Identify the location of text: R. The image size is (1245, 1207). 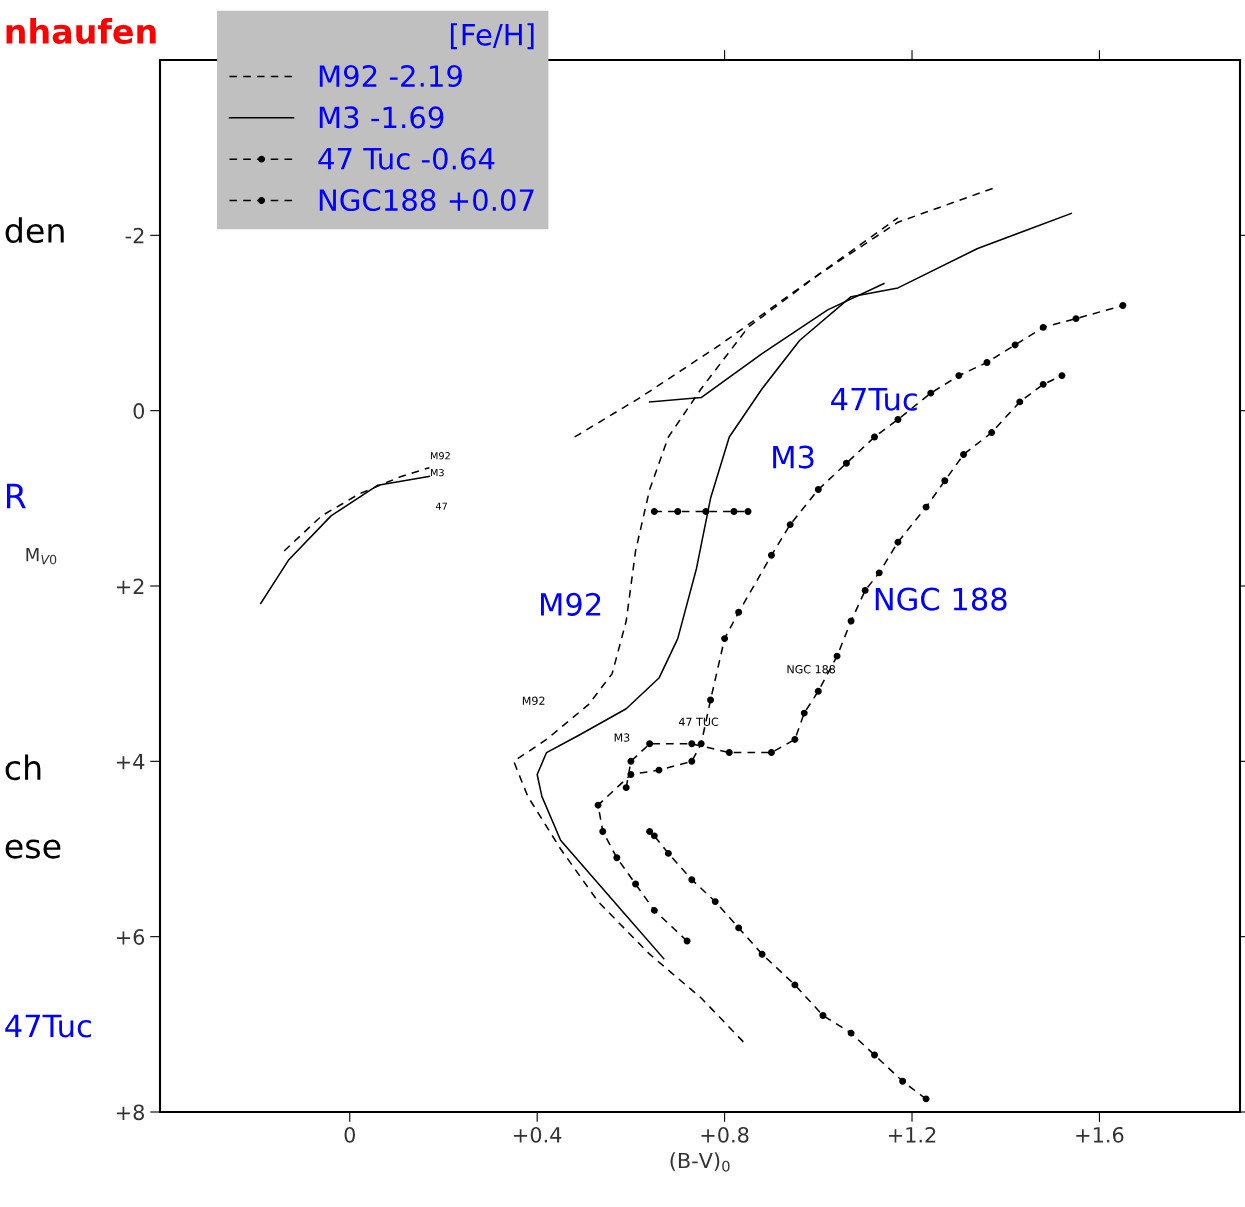
(16, 496).